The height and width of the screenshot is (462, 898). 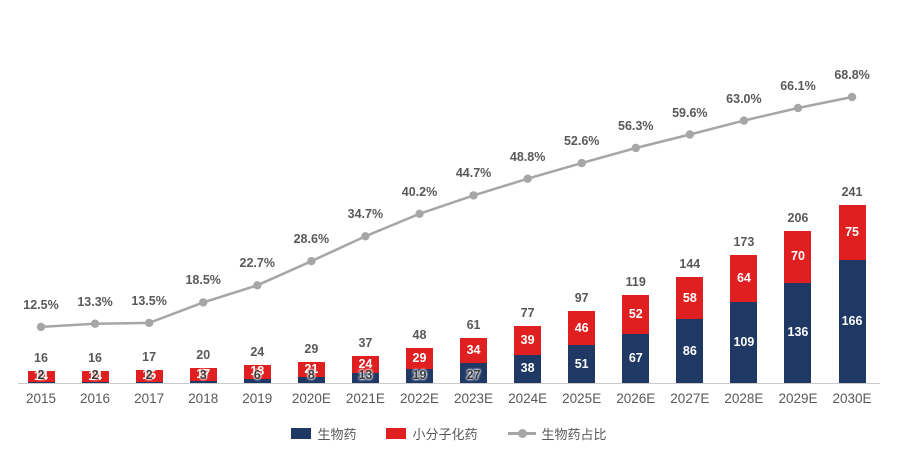 I want to click on pct-label: 63.0%, so click(x=744, y=98).